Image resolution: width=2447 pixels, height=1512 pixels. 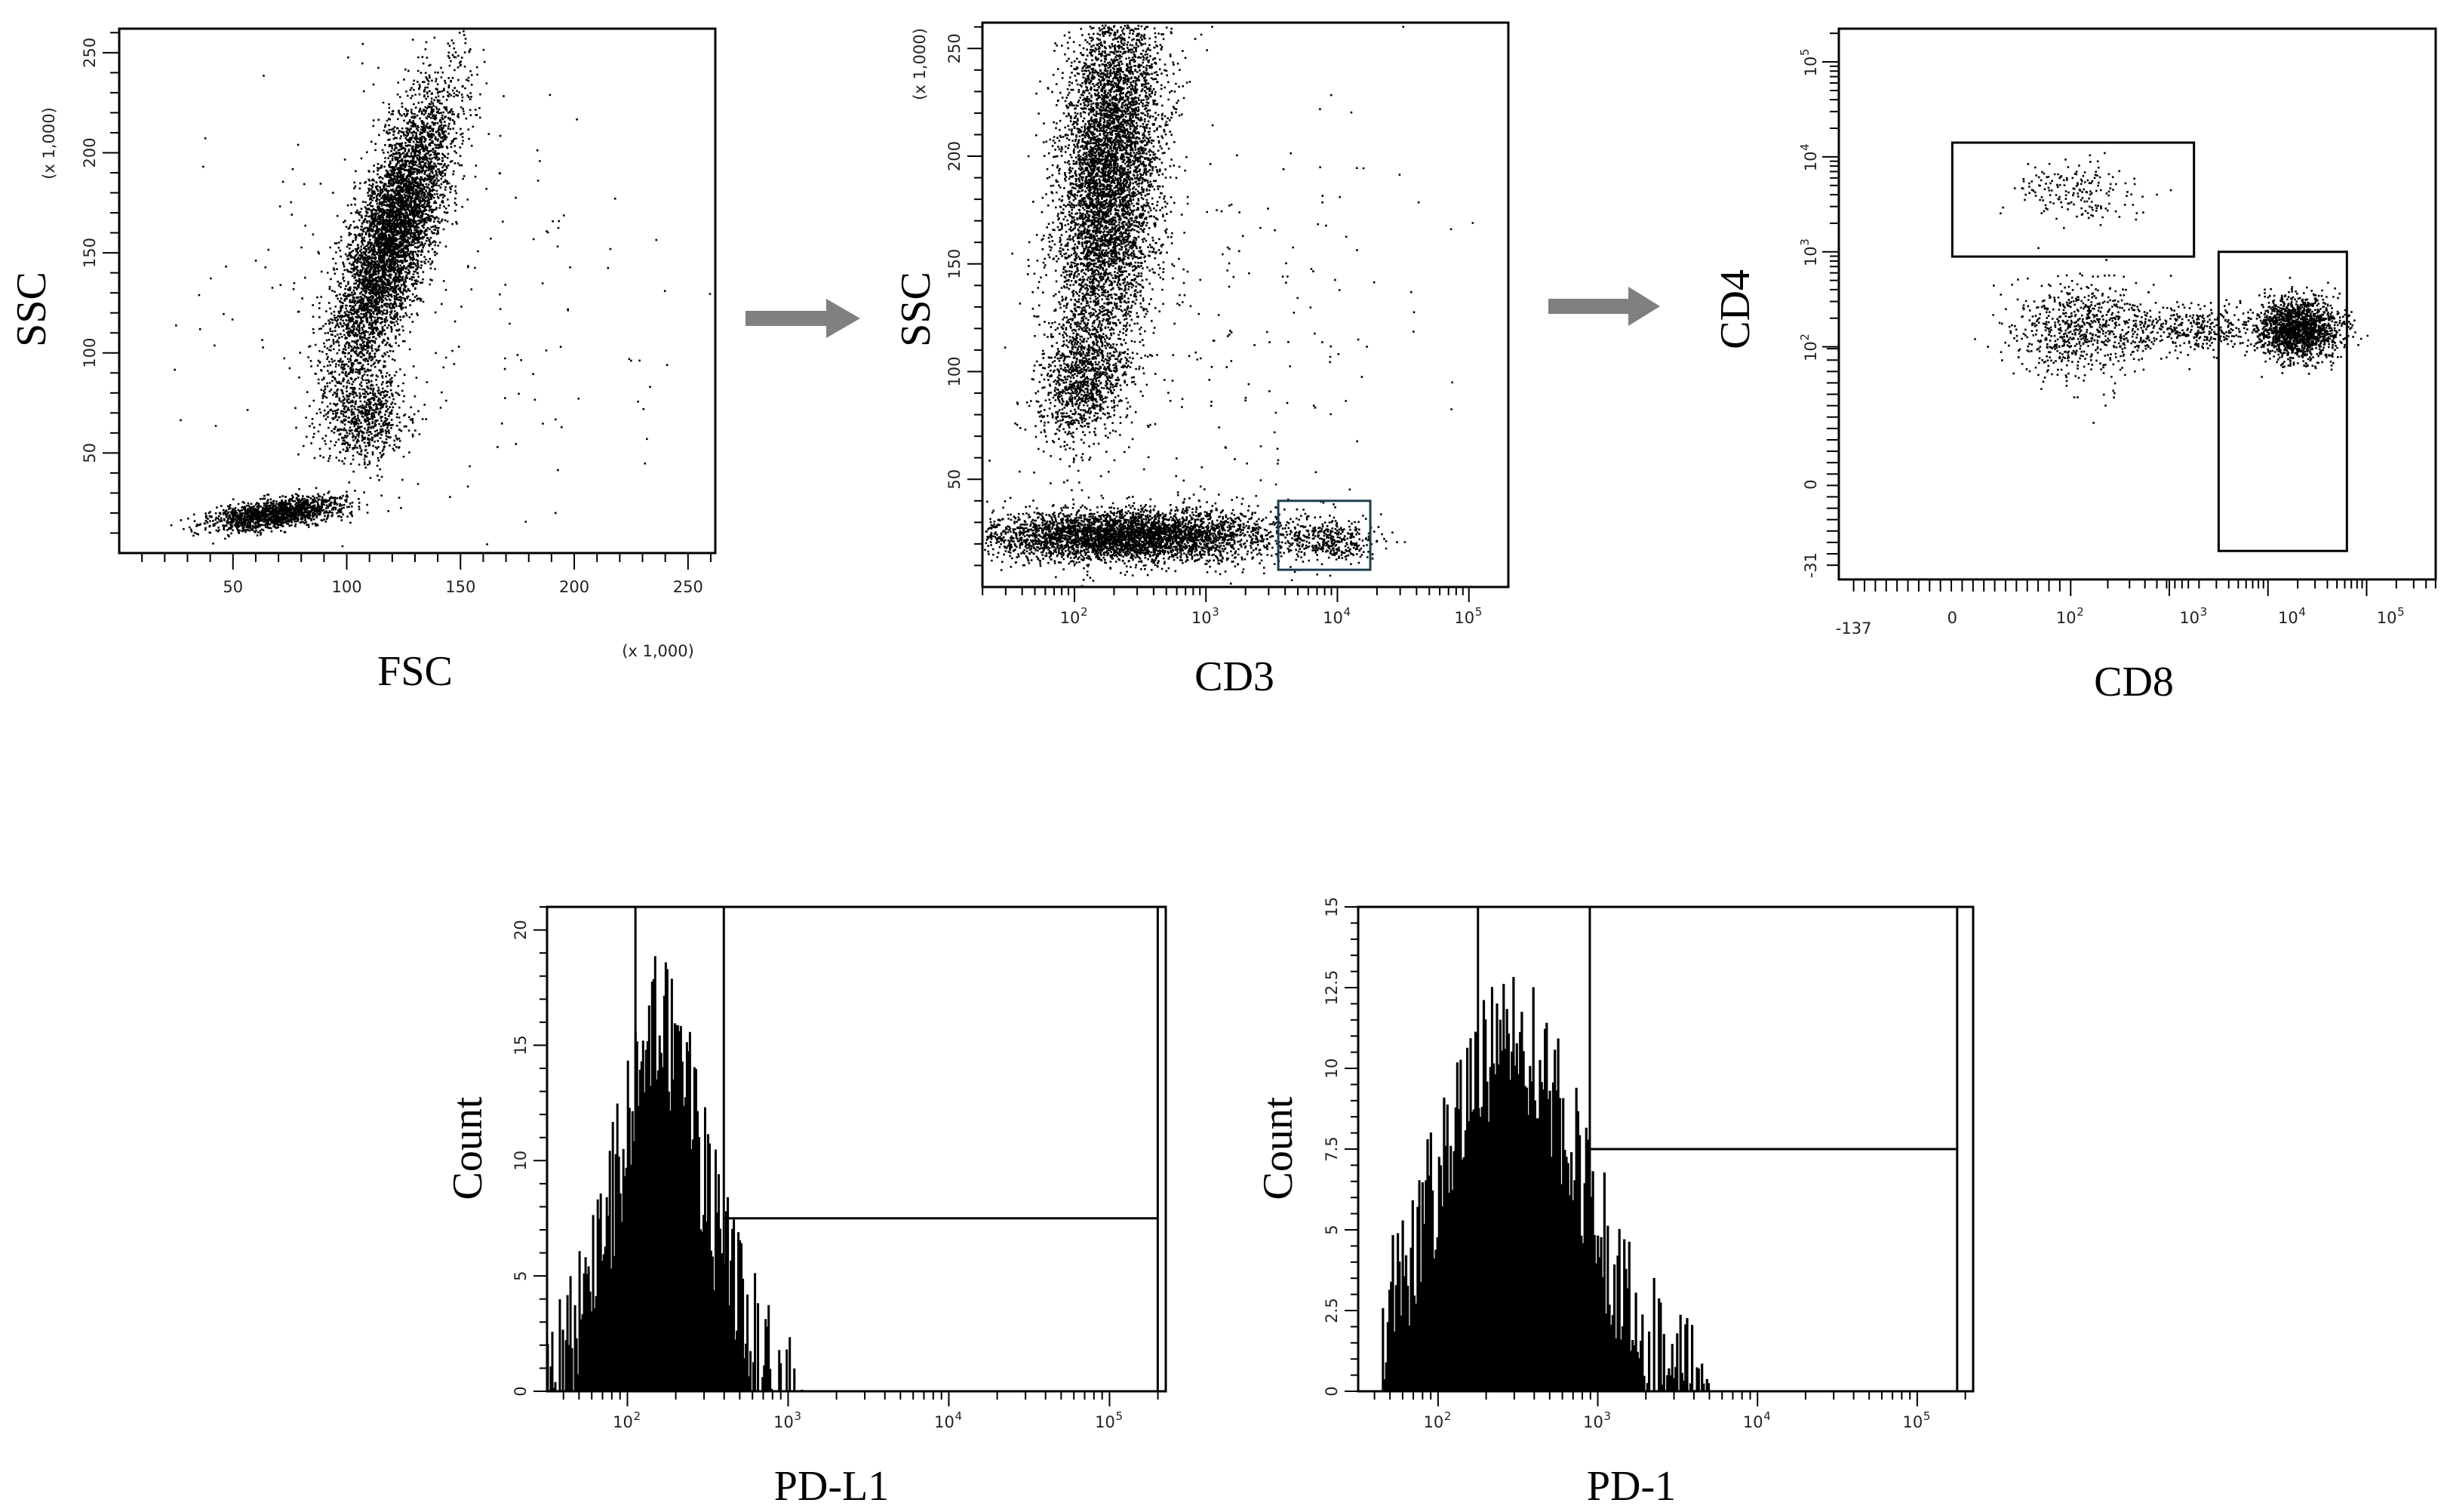 I want to click on cd8-cd4-dots, so click(x=2171, y=288).